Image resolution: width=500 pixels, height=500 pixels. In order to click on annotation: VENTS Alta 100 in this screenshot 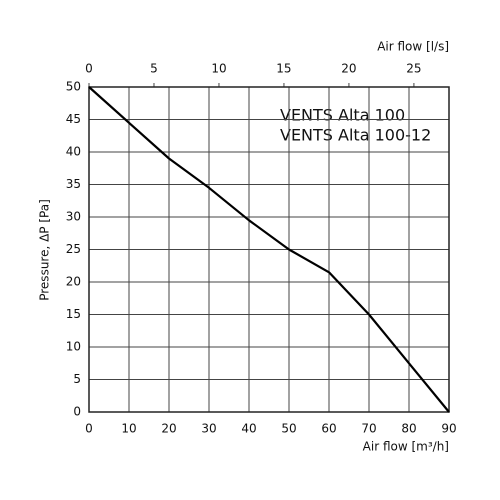, I will do `click(342, 115)`.